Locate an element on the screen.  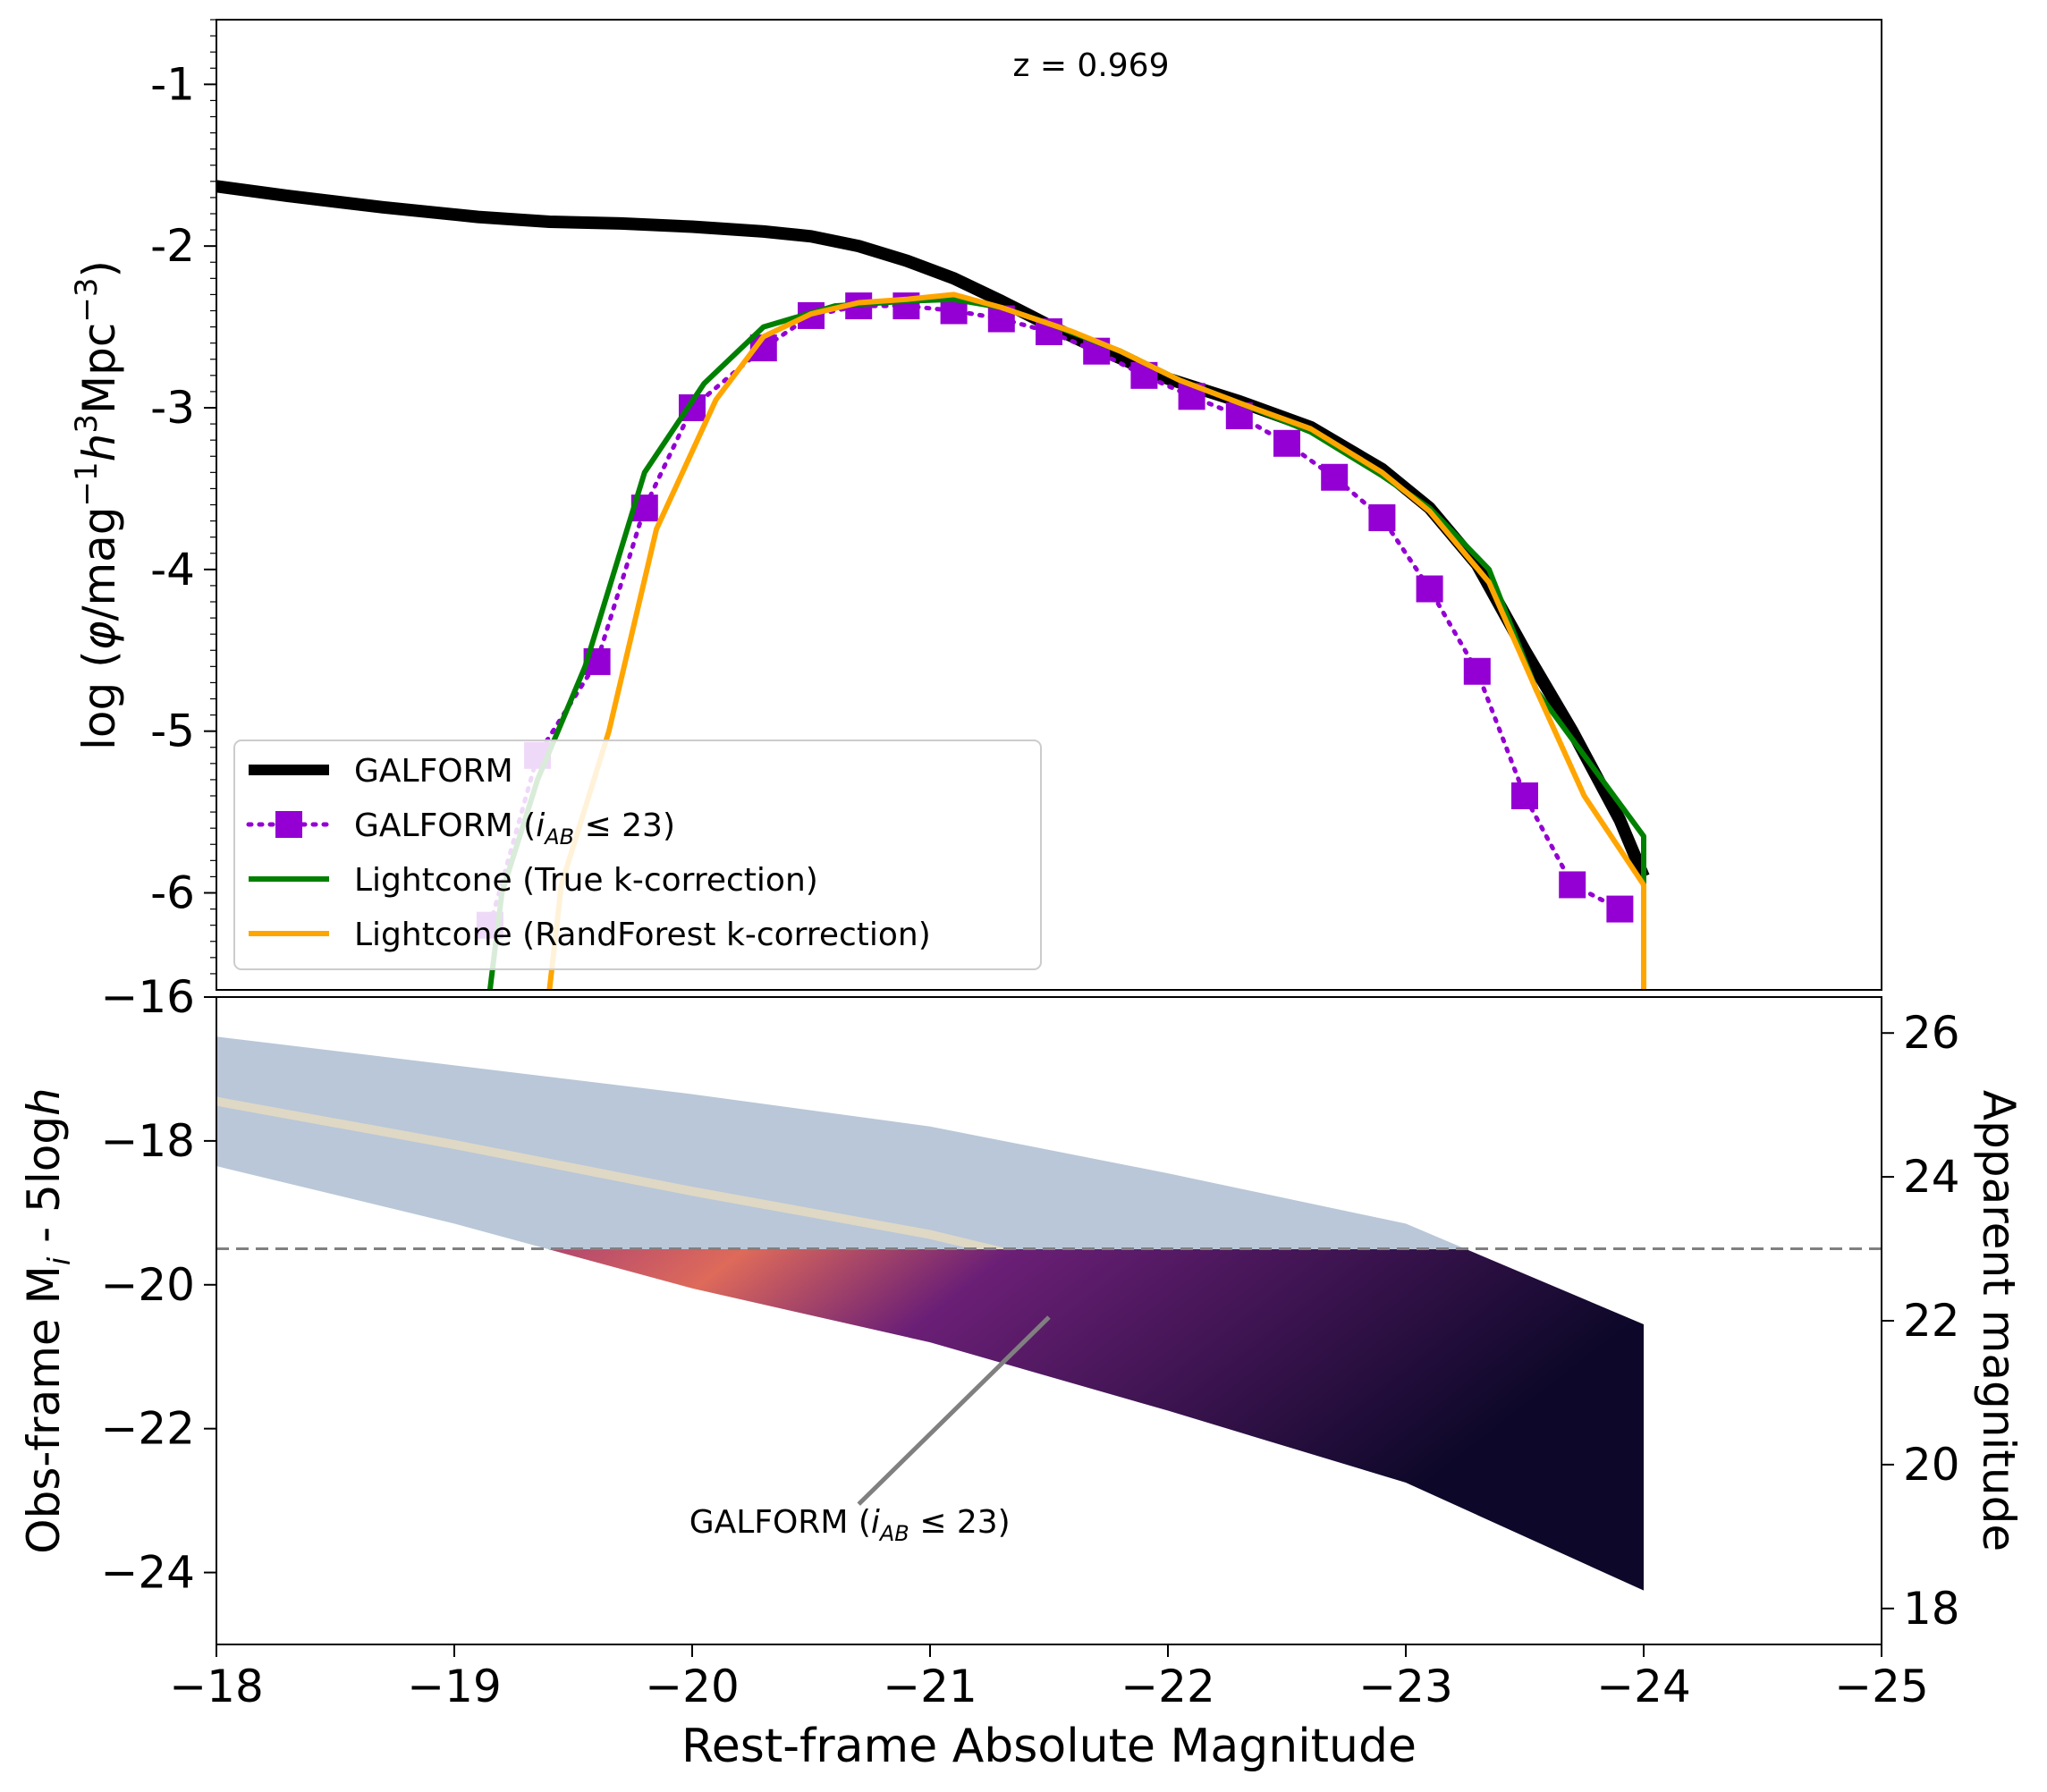
top-y-axis-label: log (φ/mag−1h3Mpc−3) is located at coordinates (97, 505).